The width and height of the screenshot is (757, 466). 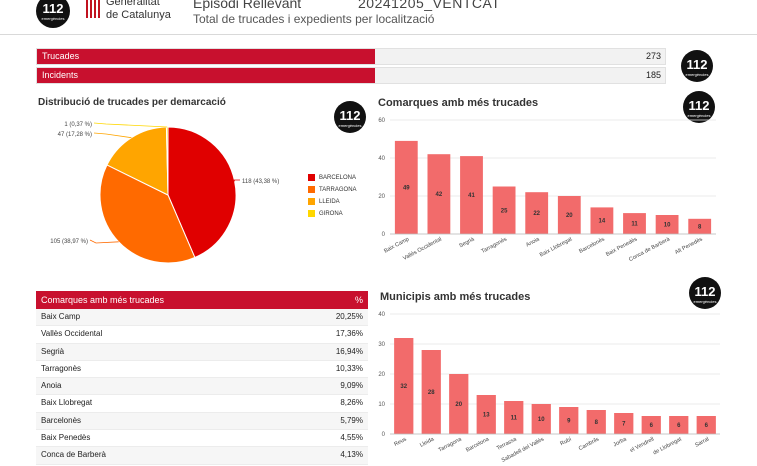 I want to click on bar-value-label: 49, so click(x=406, y=188).